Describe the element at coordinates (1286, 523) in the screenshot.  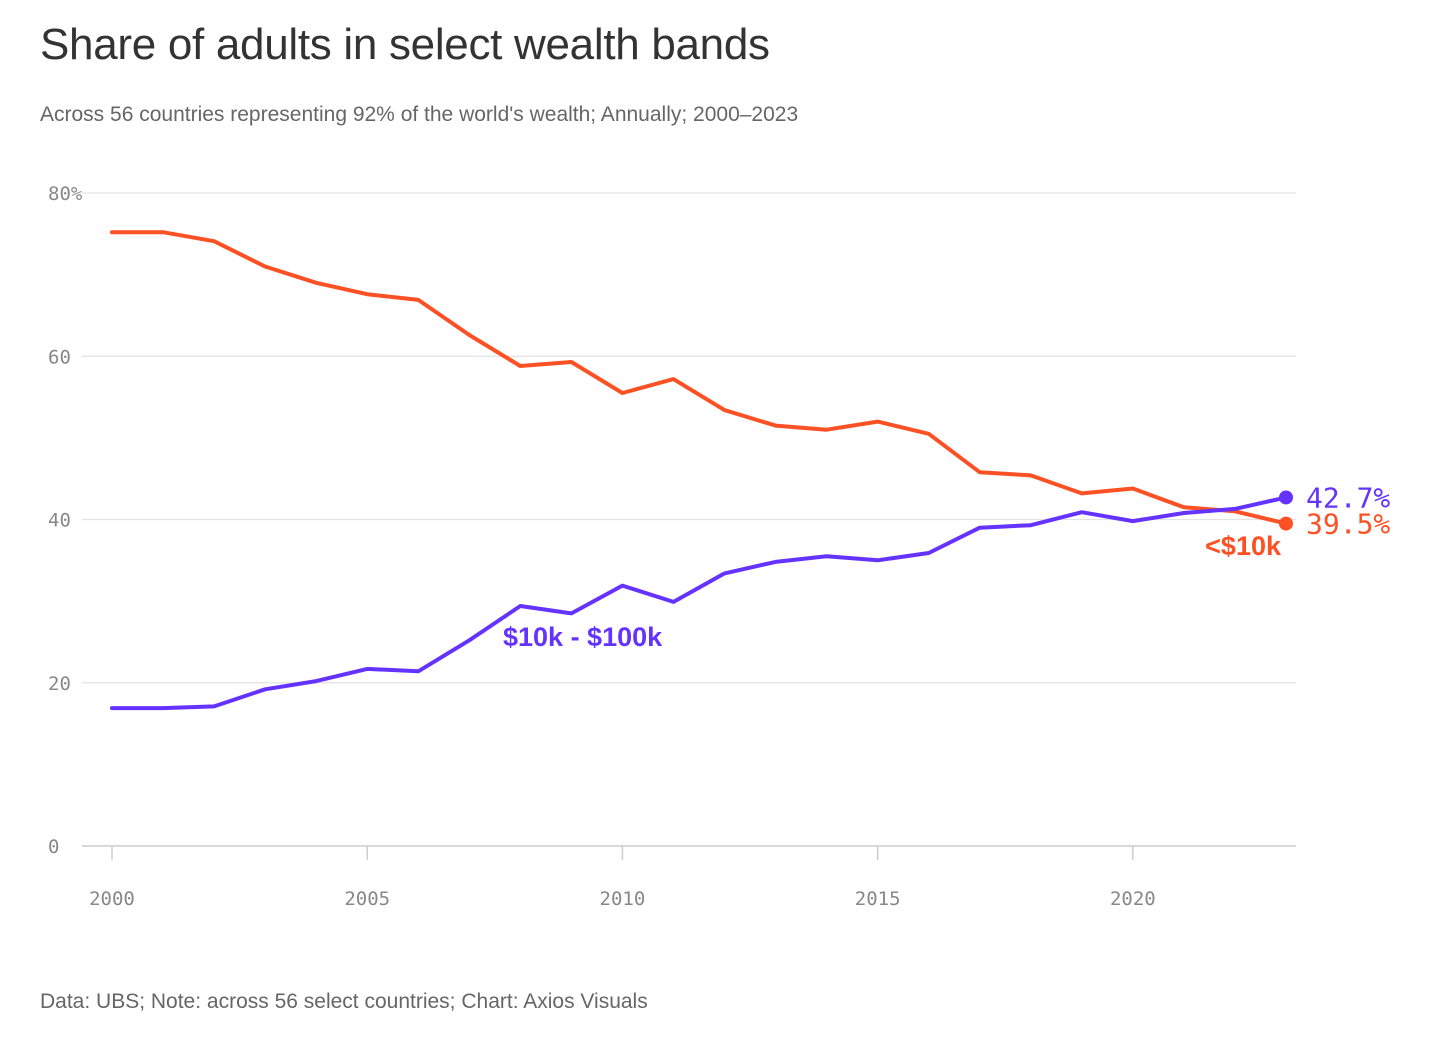
I see `series-end-point-under-10k` at that location.